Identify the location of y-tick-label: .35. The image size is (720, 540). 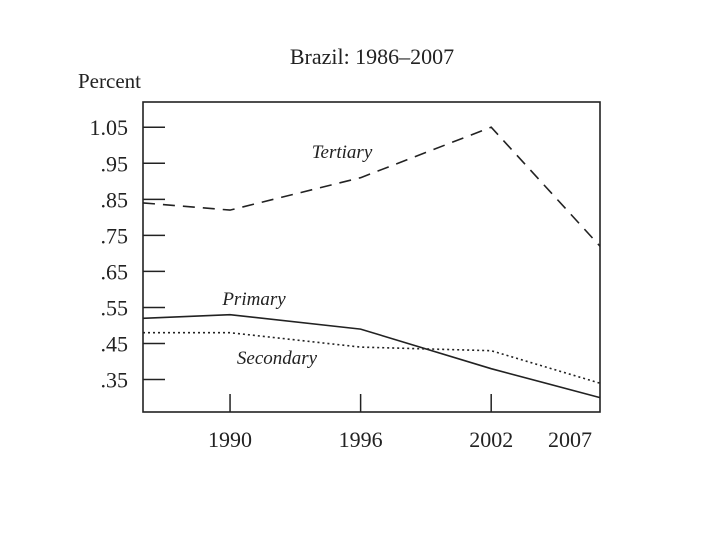
(115, 380).